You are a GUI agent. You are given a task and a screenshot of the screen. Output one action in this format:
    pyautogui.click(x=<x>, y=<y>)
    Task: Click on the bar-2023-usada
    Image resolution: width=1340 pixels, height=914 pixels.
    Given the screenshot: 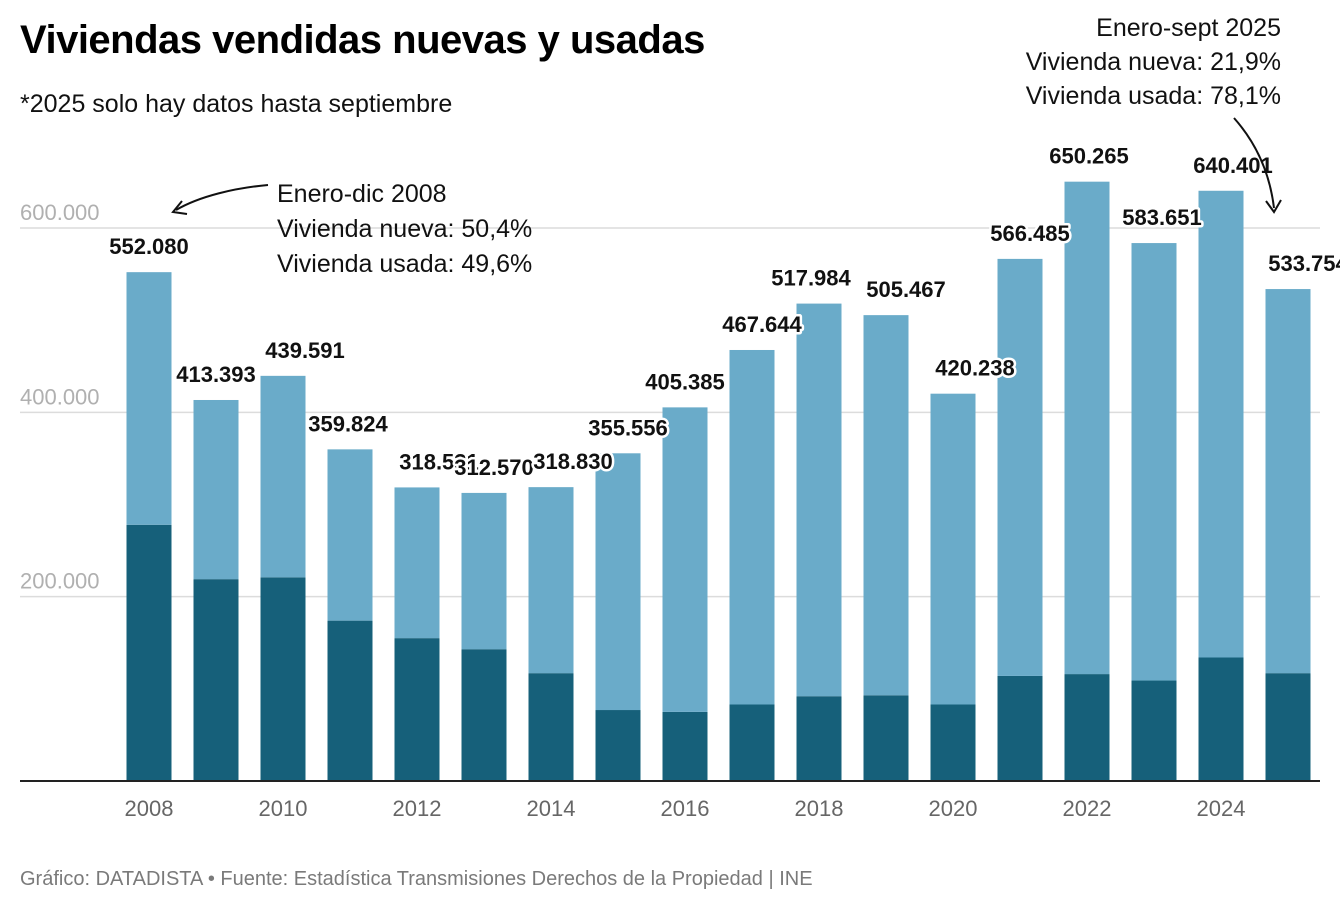 What is the action you would take?
    pyautogui.click(x=1154, y=462)
    